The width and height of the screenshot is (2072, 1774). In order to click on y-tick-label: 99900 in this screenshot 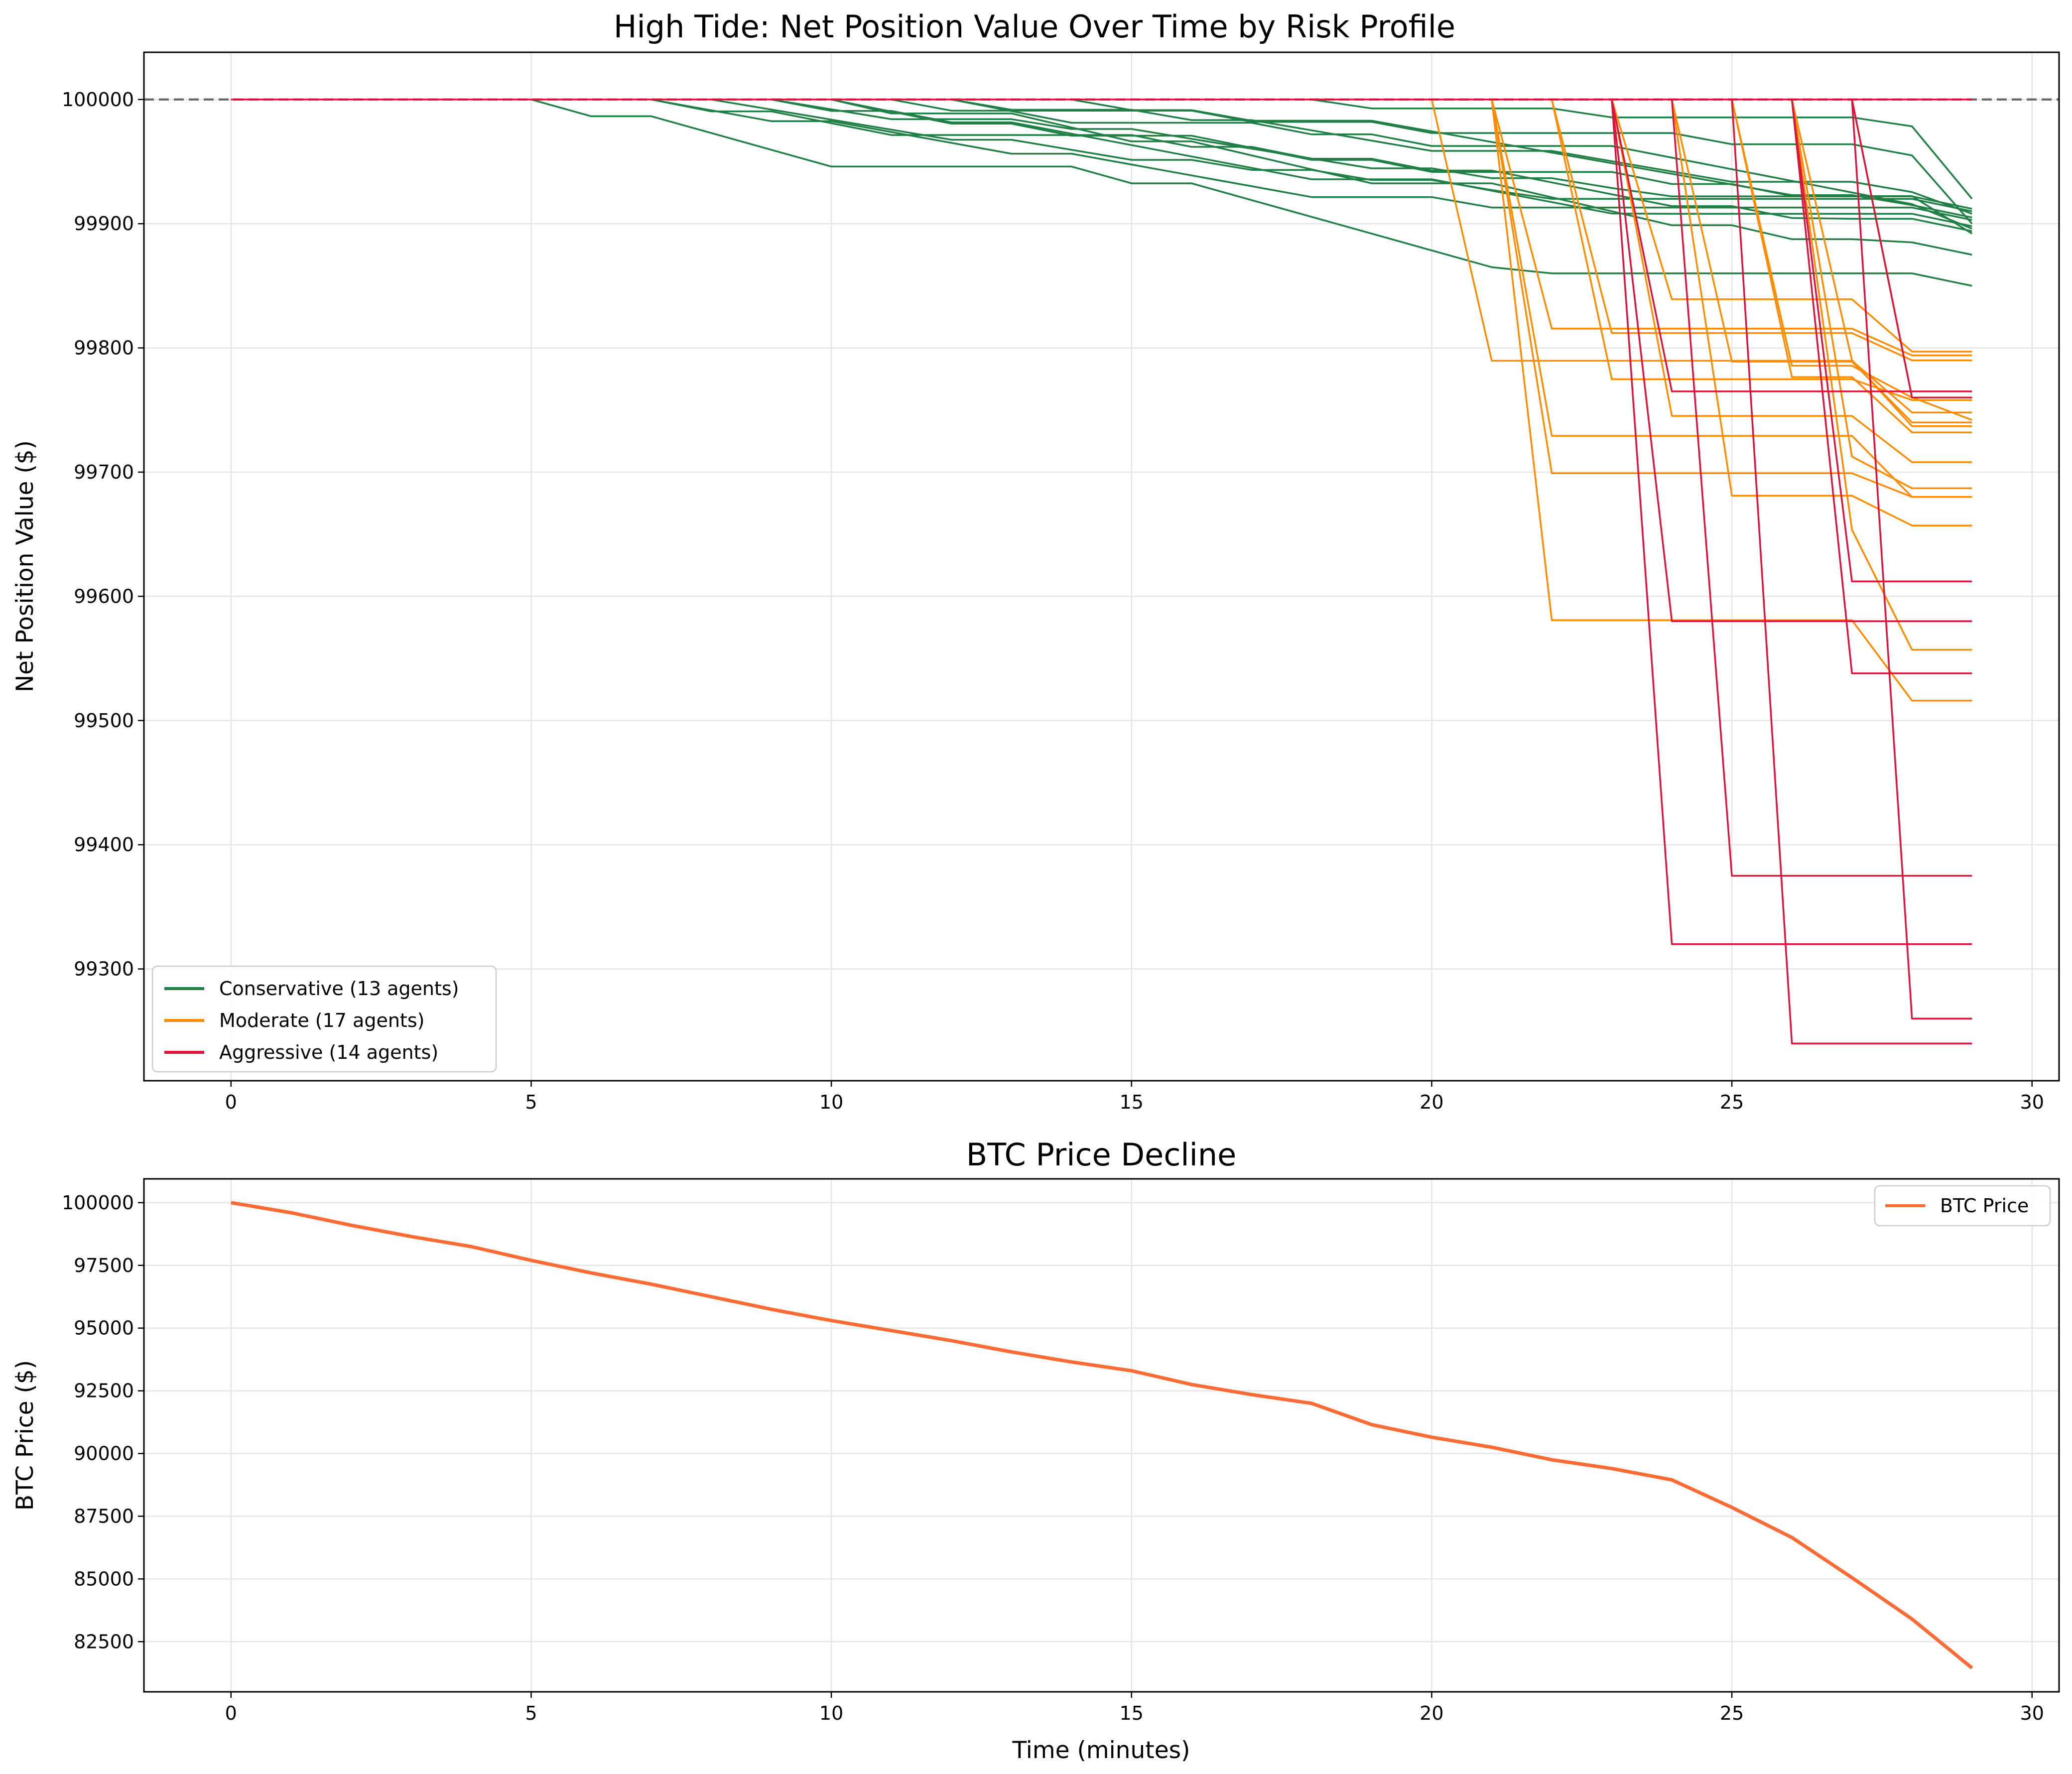, I will do `click(104, 224)`.